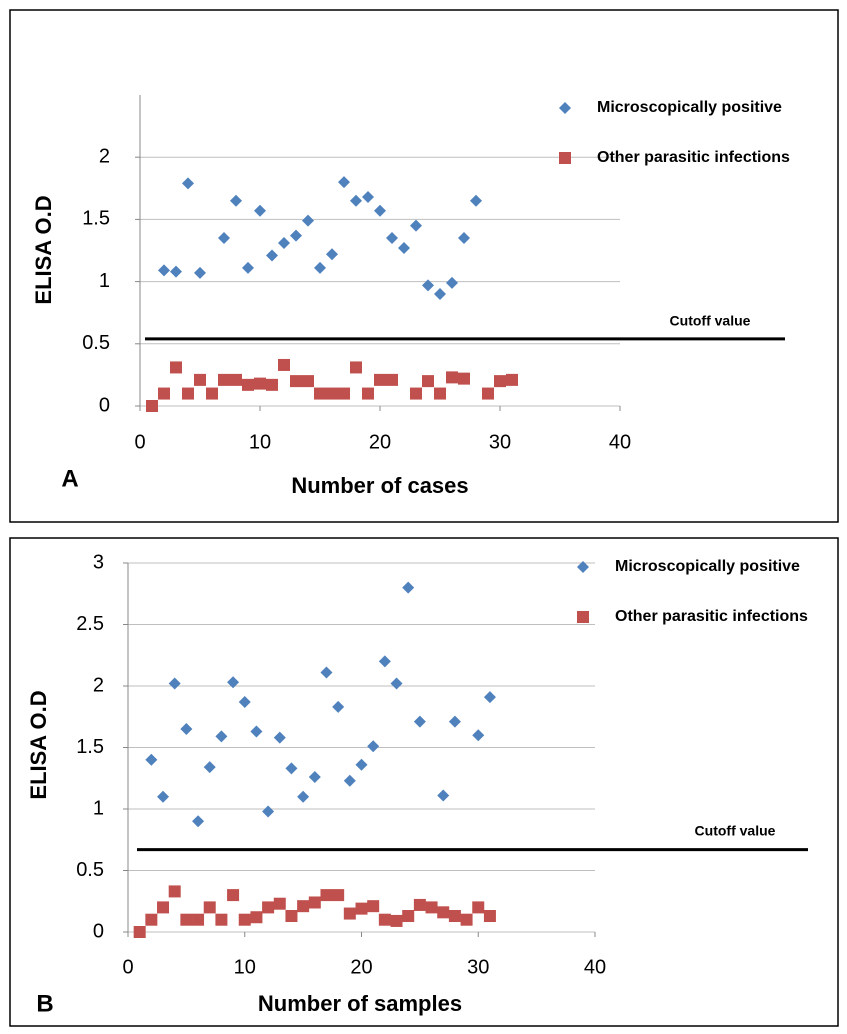 The height and width of the screenshot is (1034, 847). I want to click on legend-label: Other parasitic infections, so click(711, 616).